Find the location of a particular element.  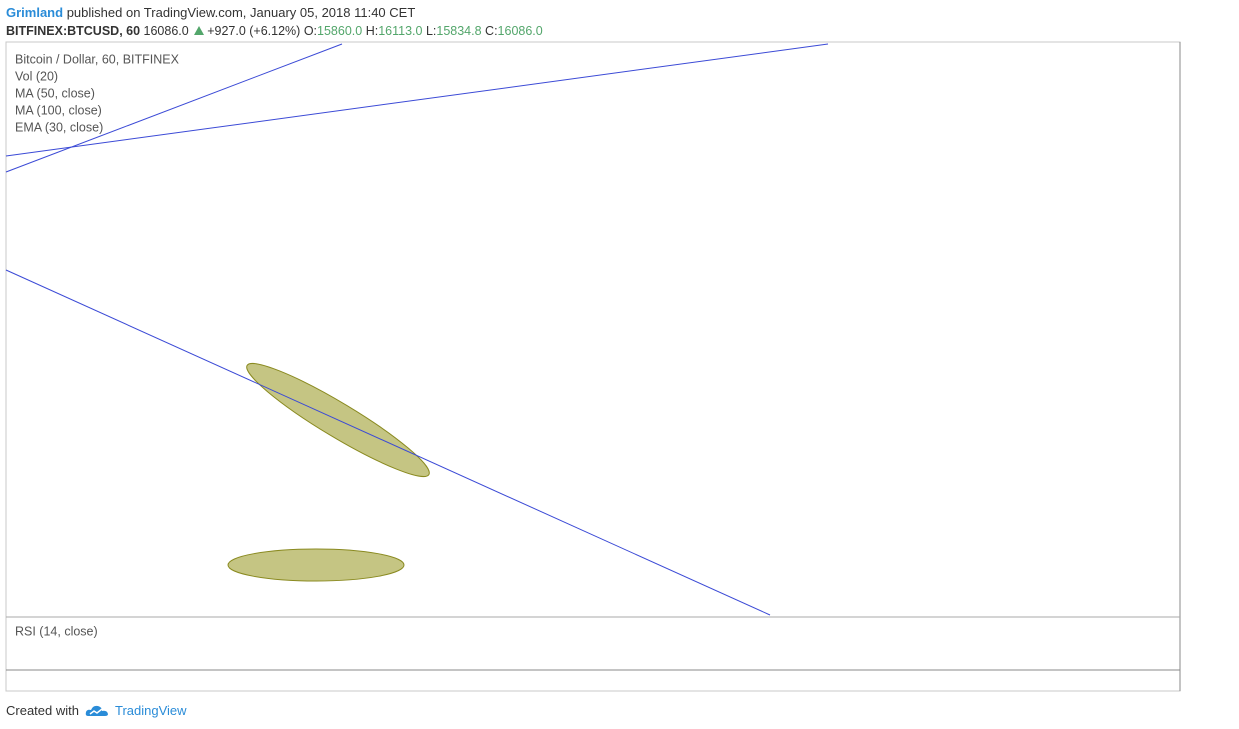

logo is located at coordinates (96, 710).